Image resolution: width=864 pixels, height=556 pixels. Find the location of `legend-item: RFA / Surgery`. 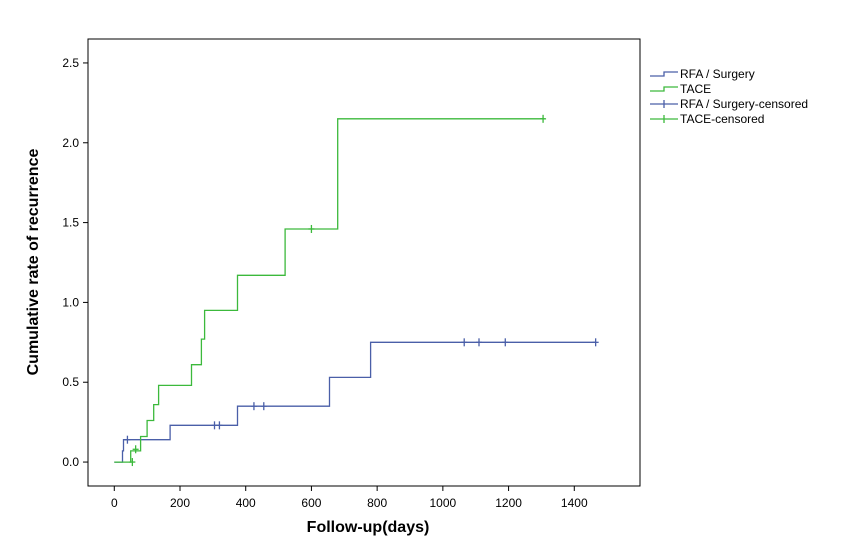

legend-item: RFA / Surgery is located at coordinates (702, 74).